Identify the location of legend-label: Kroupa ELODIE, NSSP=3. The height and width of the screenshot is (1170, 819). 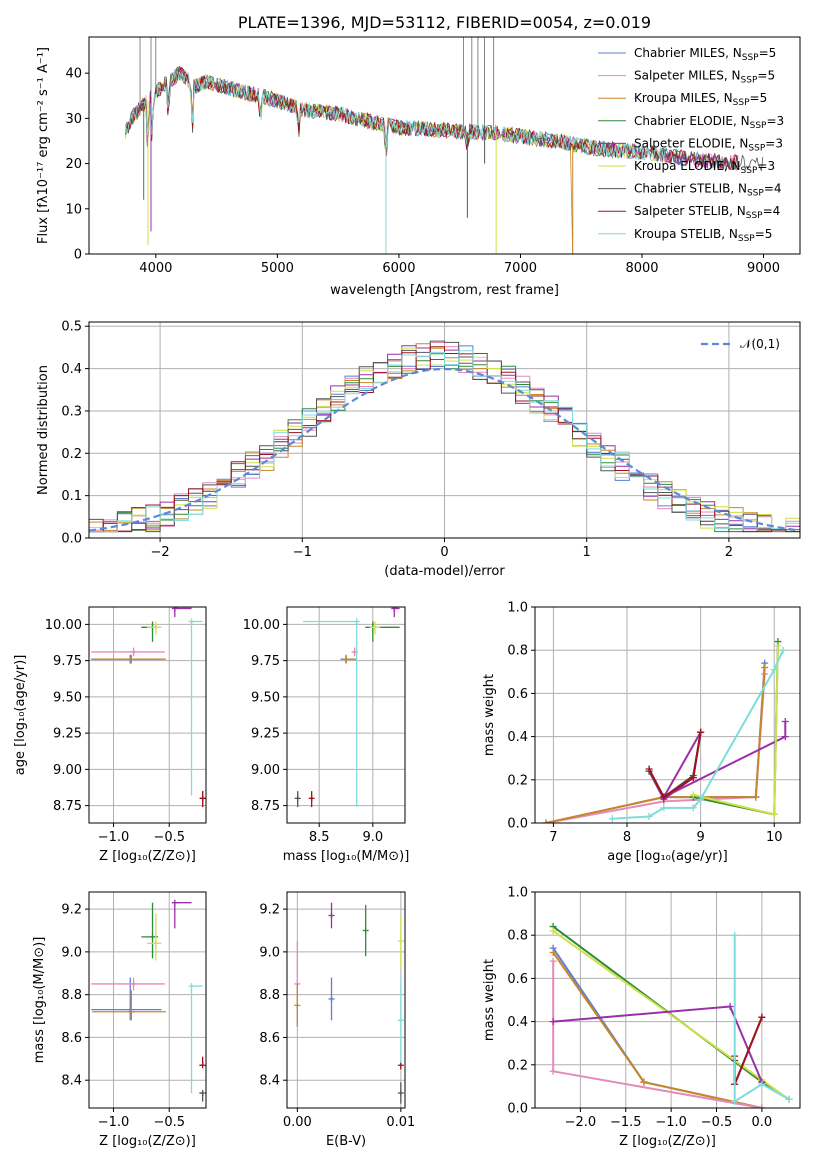
(704, 167).